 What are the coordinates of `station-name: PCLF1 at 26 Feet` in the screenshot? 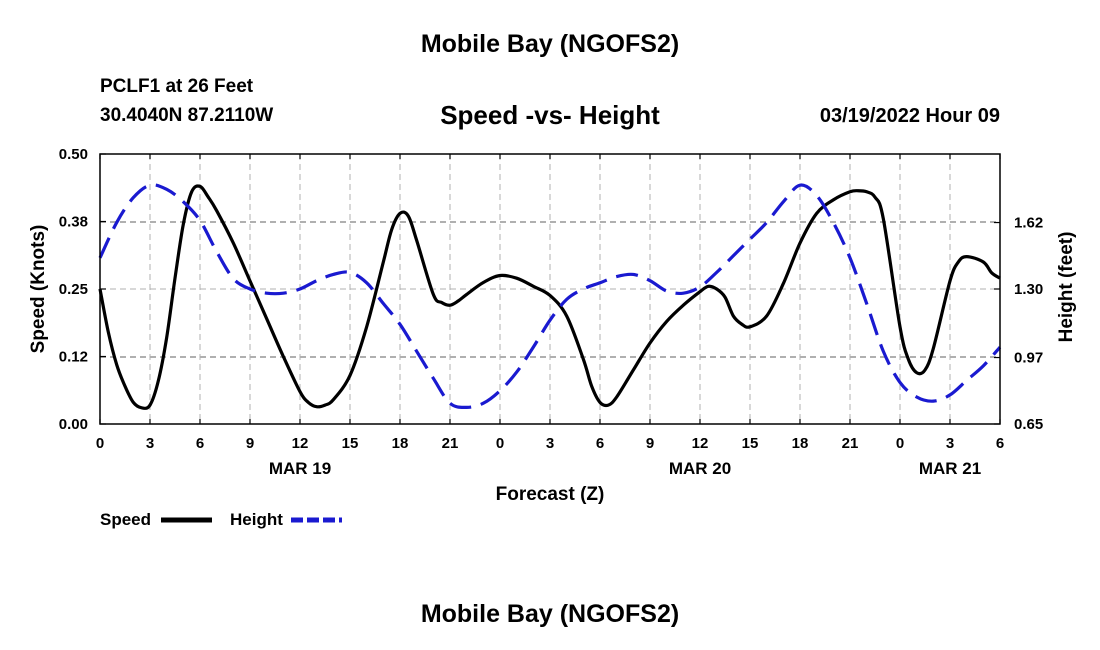 It's located at (177, 86).